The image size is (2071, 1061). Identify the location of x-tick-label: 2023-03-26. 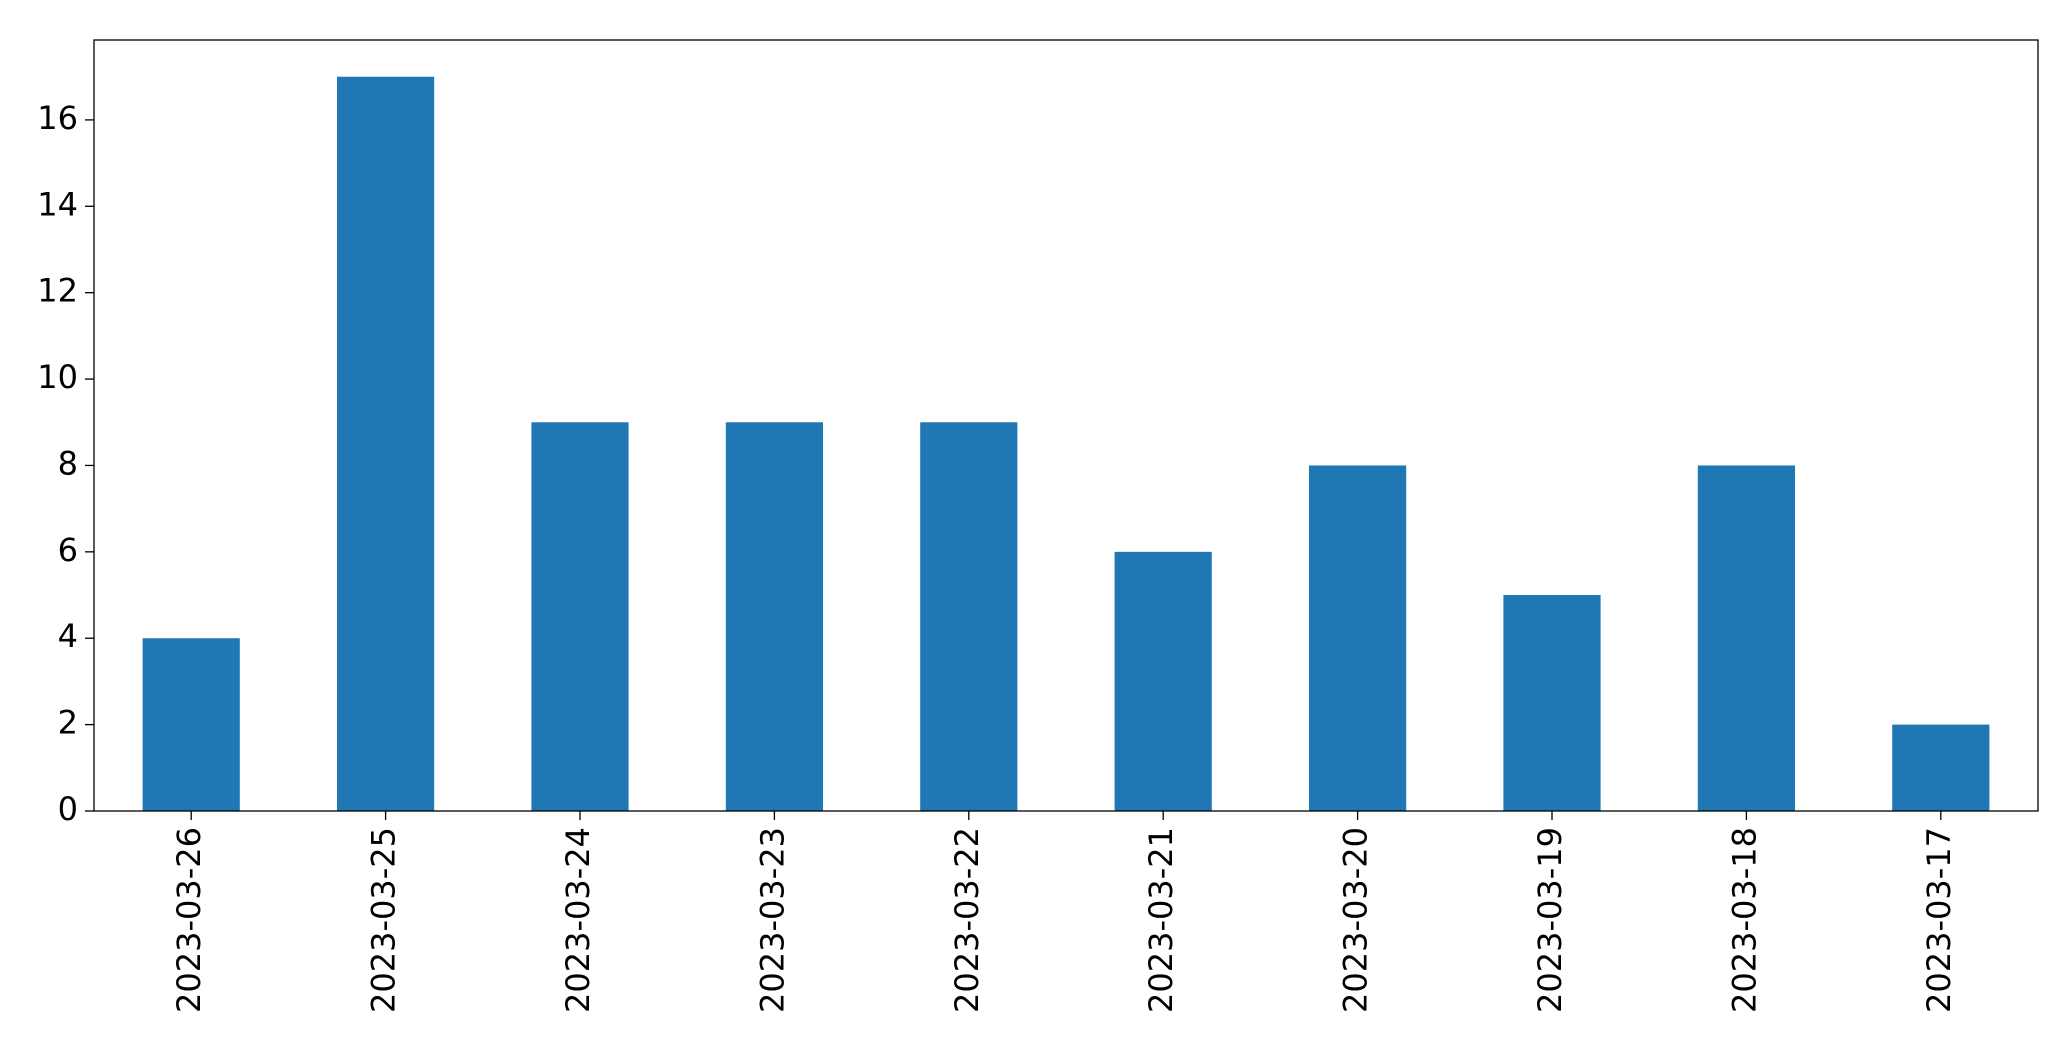
(189, 920).